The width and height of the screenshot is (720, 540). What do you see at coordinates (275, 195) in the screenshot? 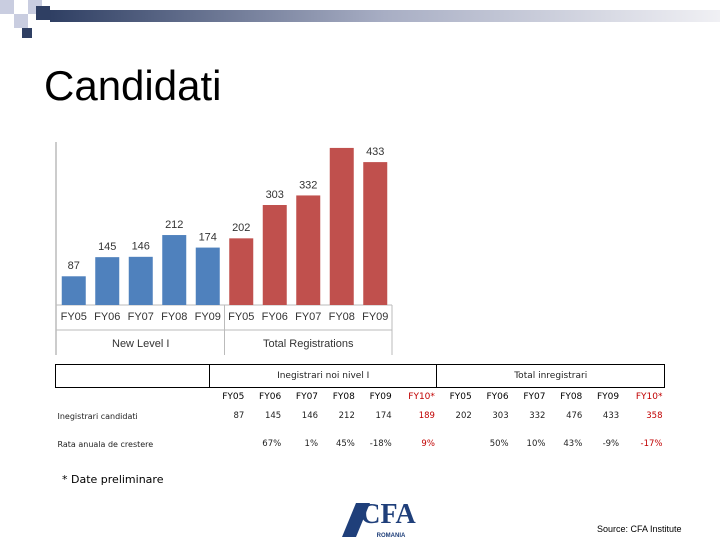
I see `data-label: 303` at bounding box center [275, 195].